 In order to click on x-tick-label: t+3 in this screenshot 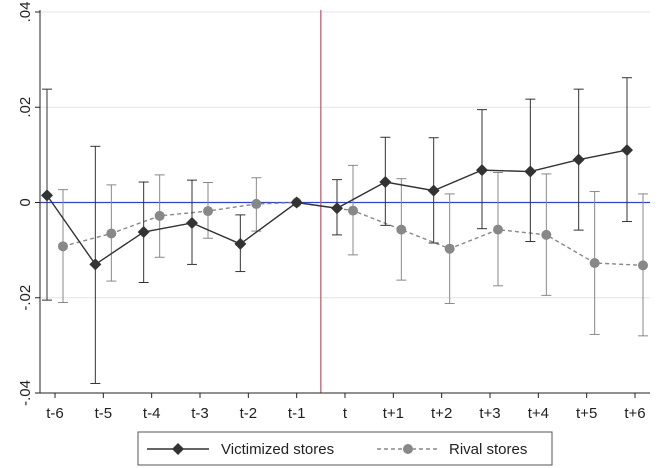, I will do `click(489, 413)`.